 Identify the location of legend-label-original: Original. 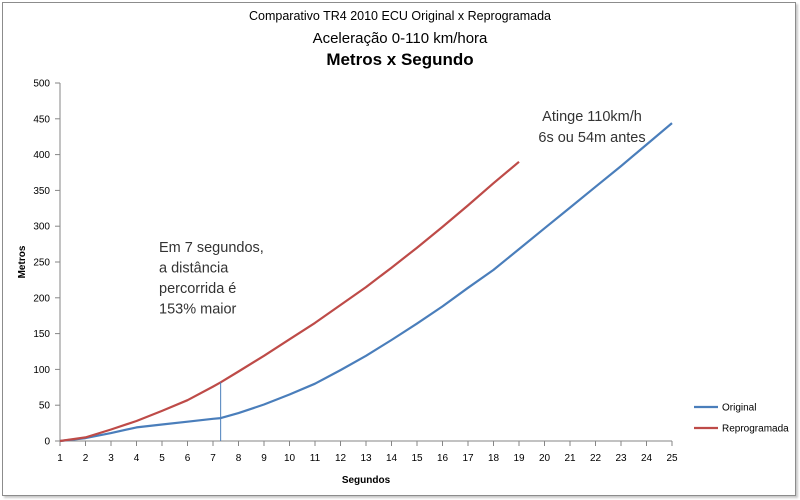
(739, 408).